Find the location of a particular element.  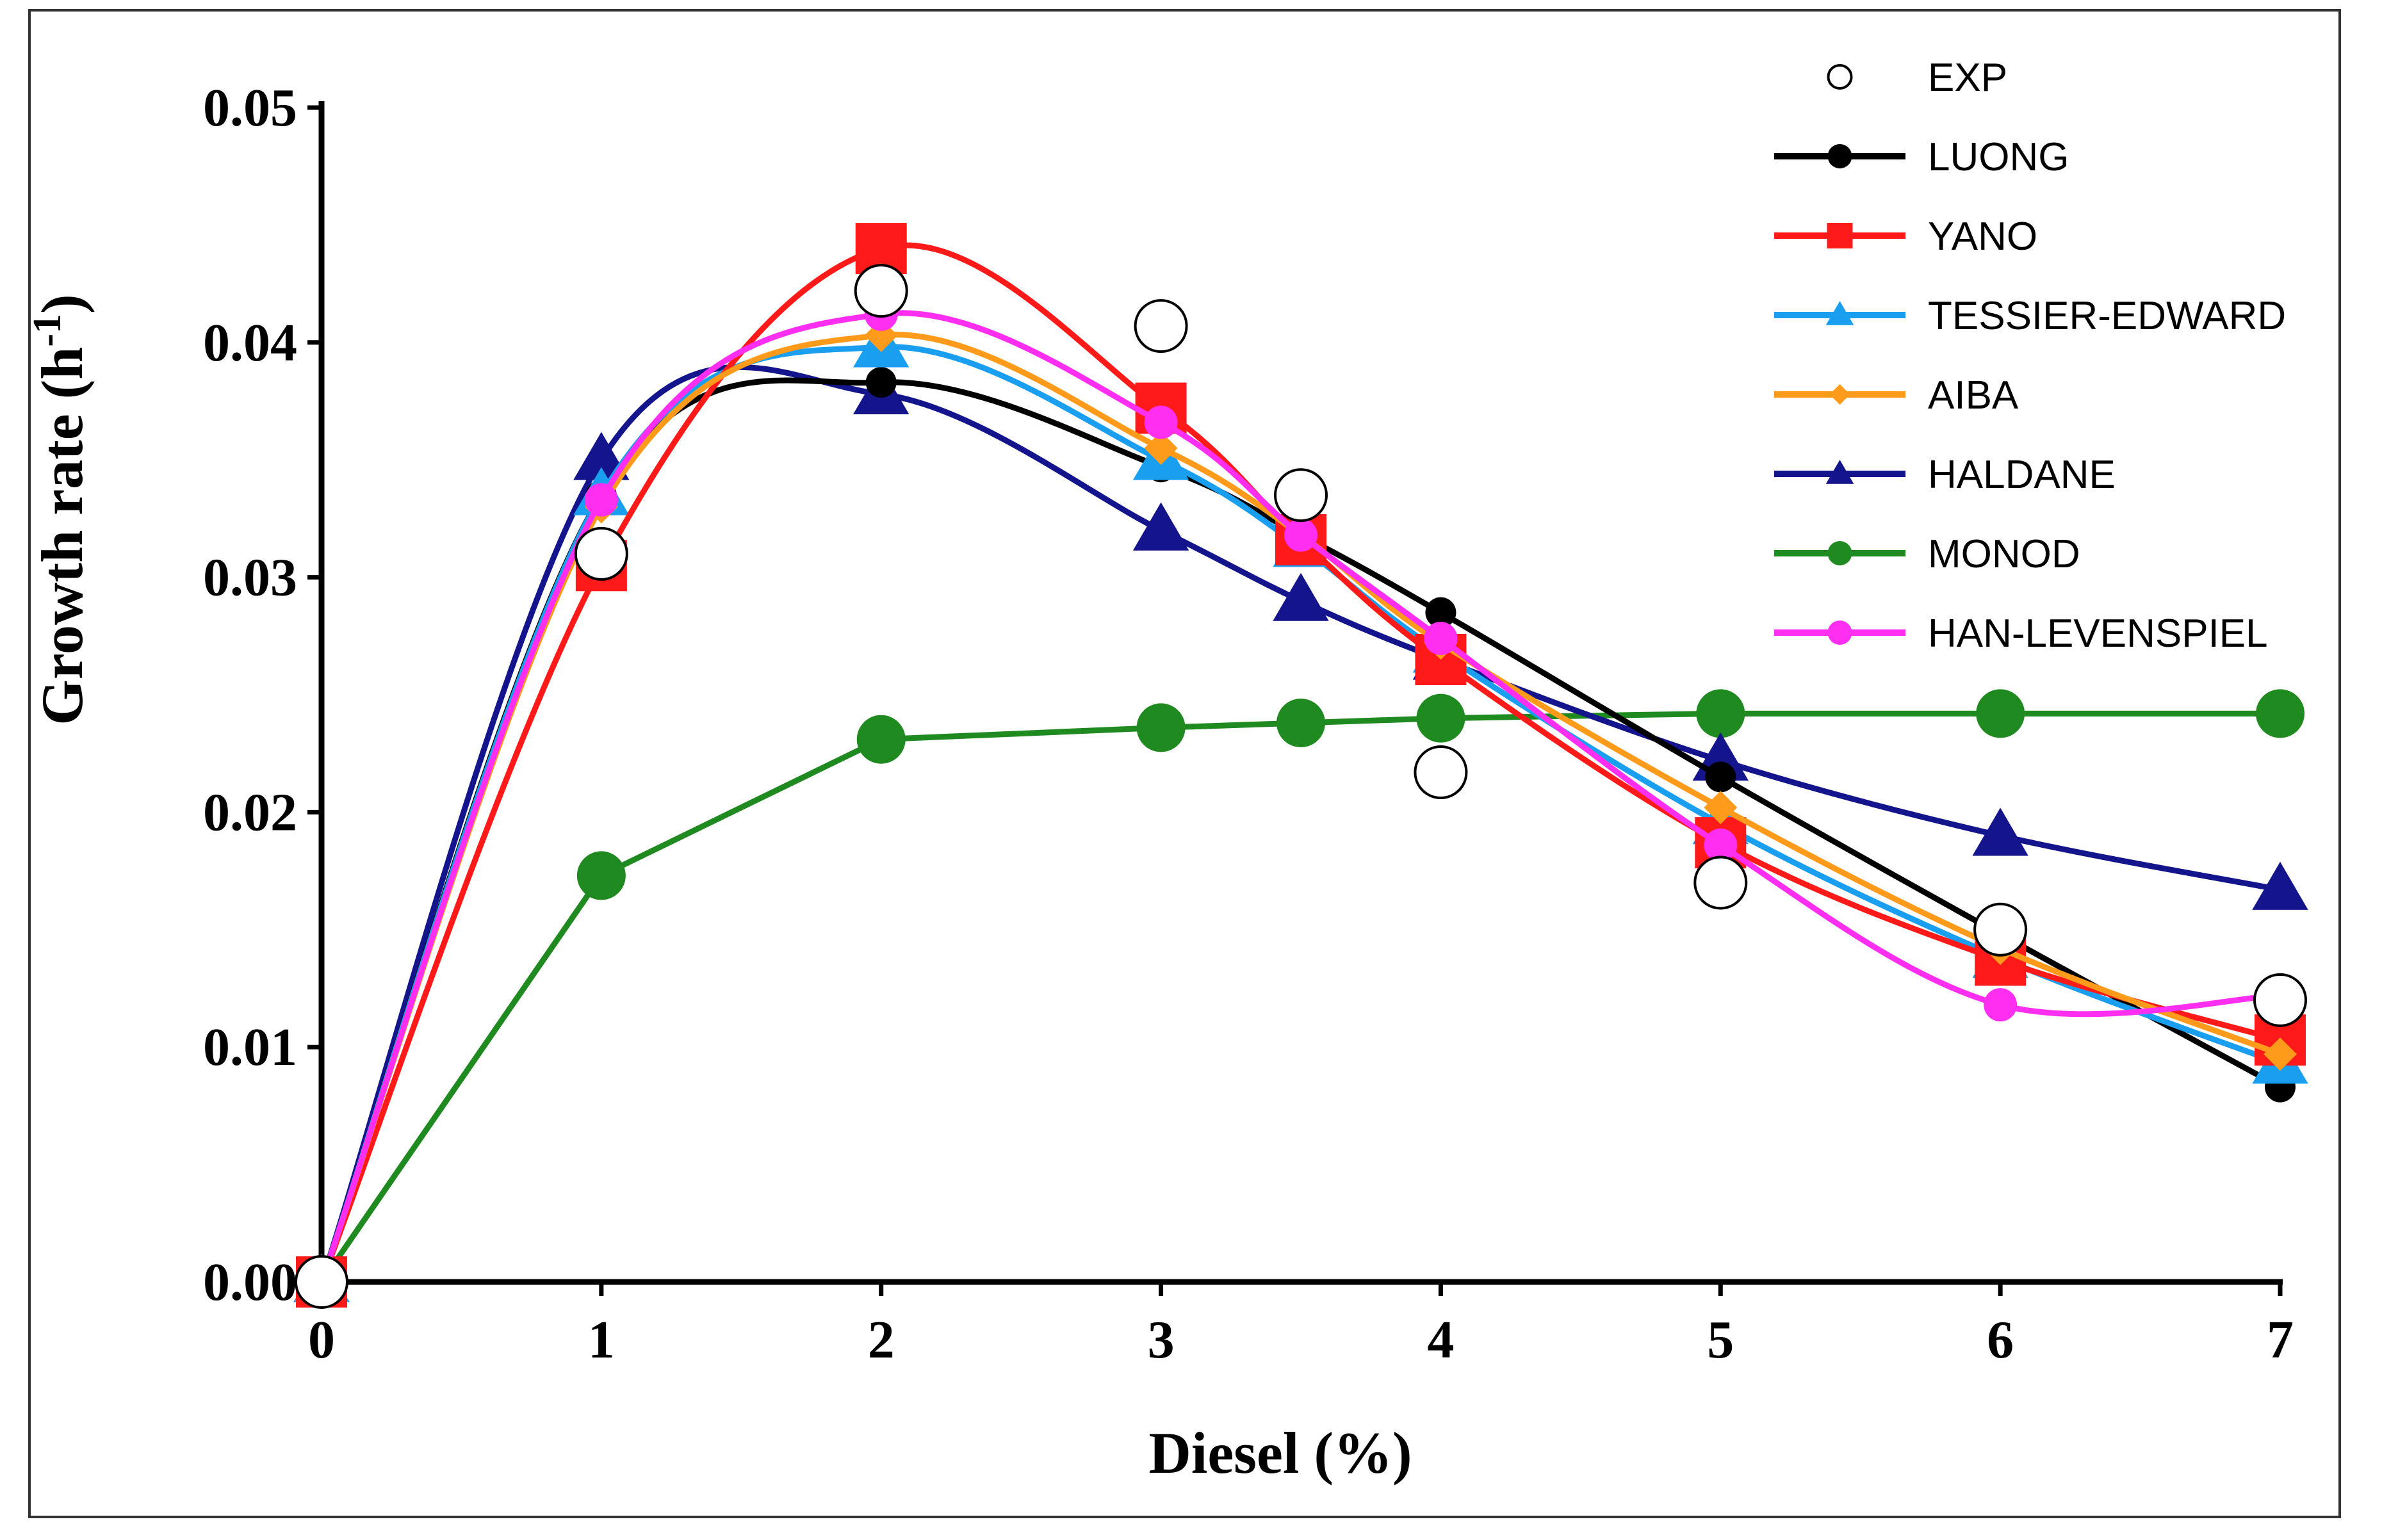

legend-item-han-levenspiel: HAN-LEVENSPIEL is located at coordinates (2021, 634).